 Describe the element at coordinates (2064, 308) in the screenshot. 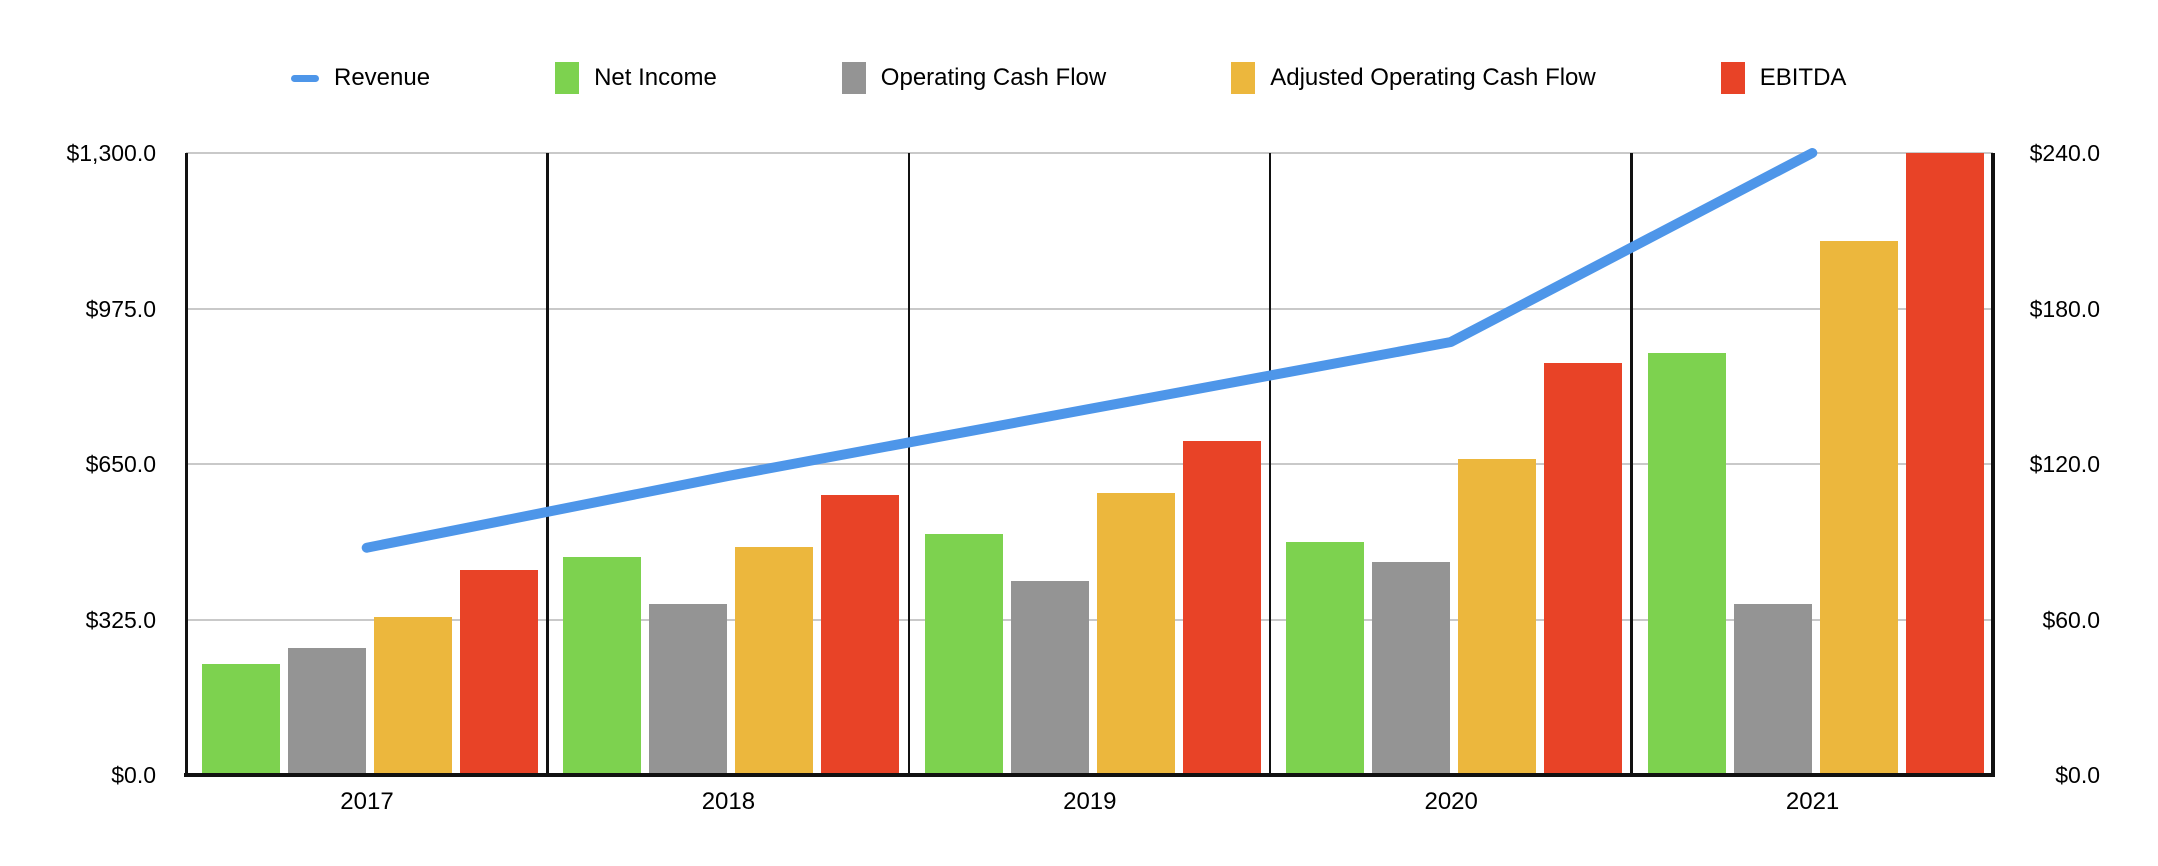

I see `tick-label: $180.0` at that location.